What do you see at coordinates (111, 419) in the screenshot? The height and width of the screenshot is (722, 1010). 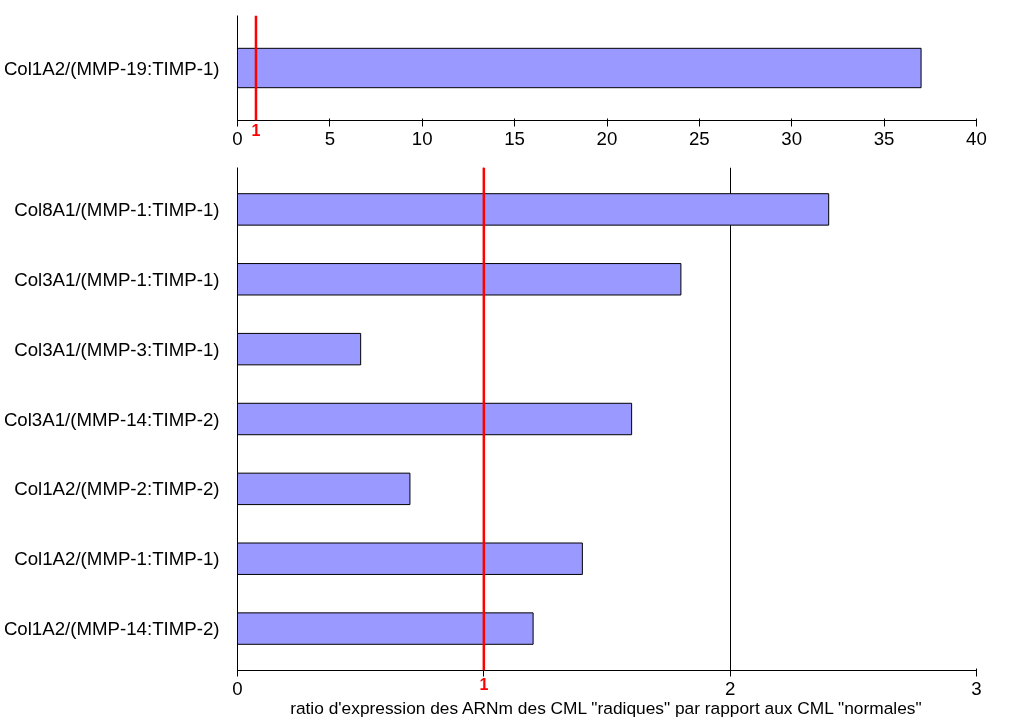 I see `y-tick-label: Col3A1/(MMP-14:TIMP-2)` at bounding box center [111, 419].